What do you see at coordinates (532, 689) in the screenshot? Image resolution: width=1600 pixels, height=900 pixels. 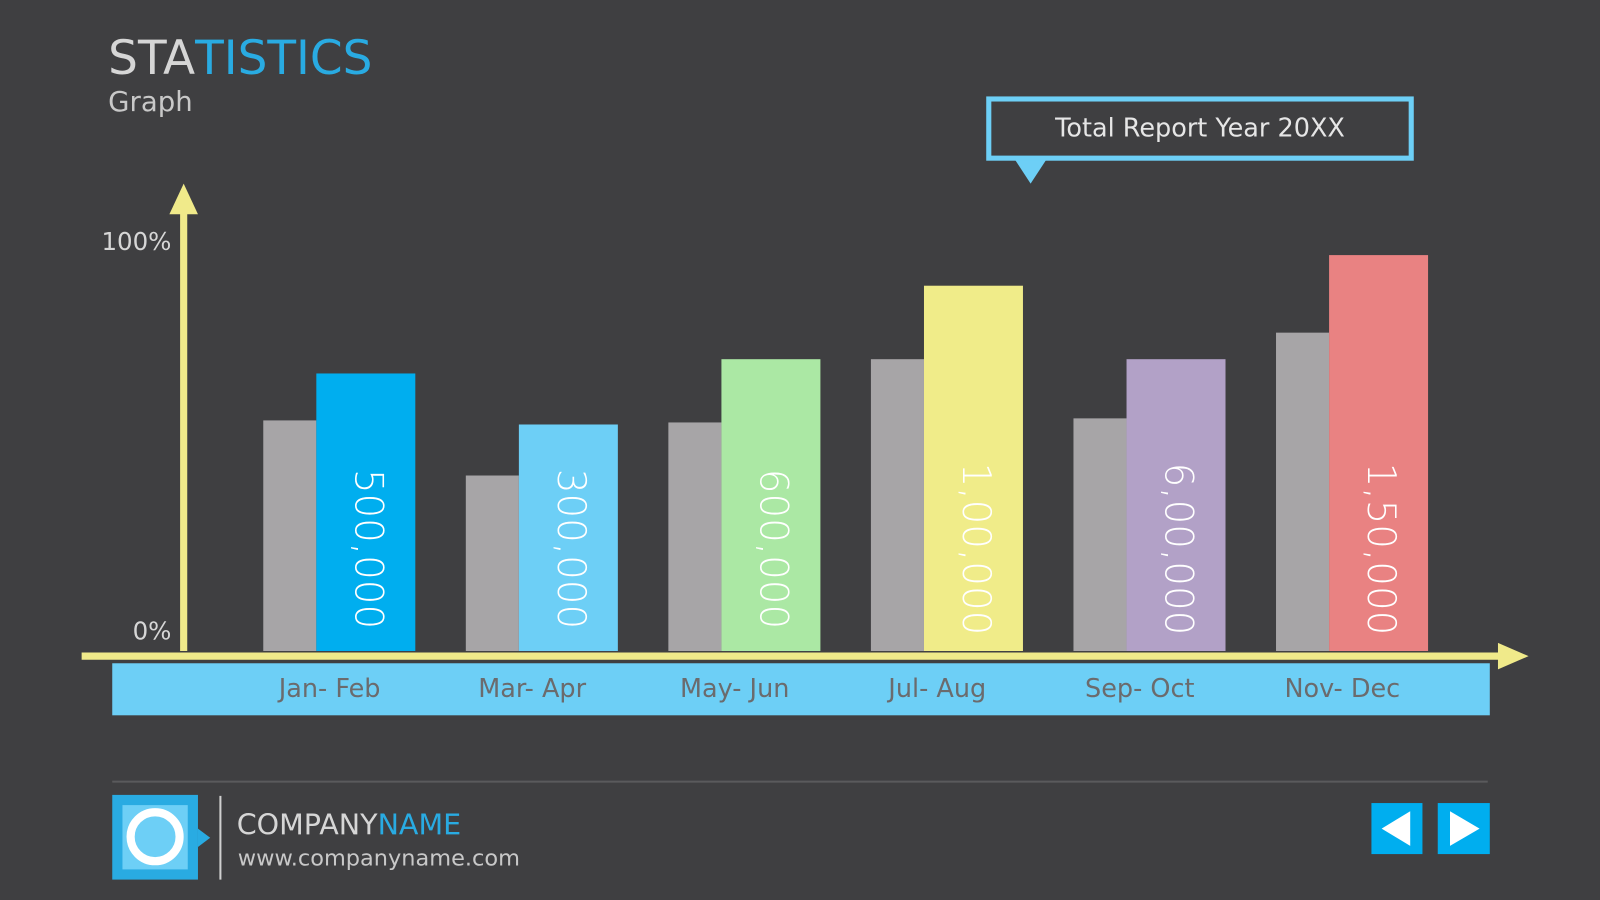 I see `x-tick-label: Mar- Apr` at bounding box center [532, 689].